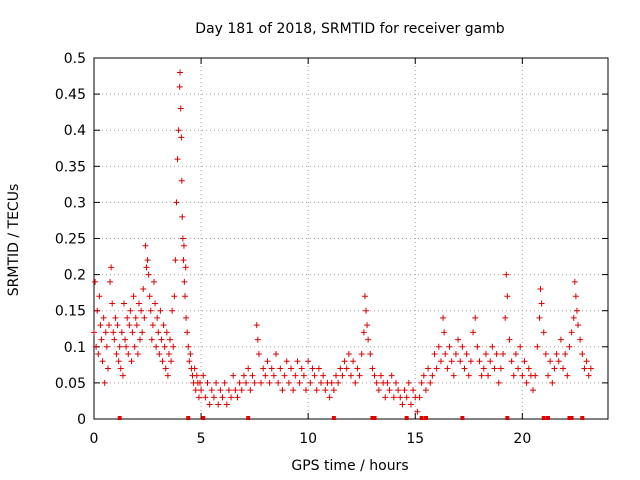 The width and height of the screenshot is (640, 480). Describe the element at coordinates (70, 312) in the screenshot. I see `y-tick-label: 0.15` at that location.